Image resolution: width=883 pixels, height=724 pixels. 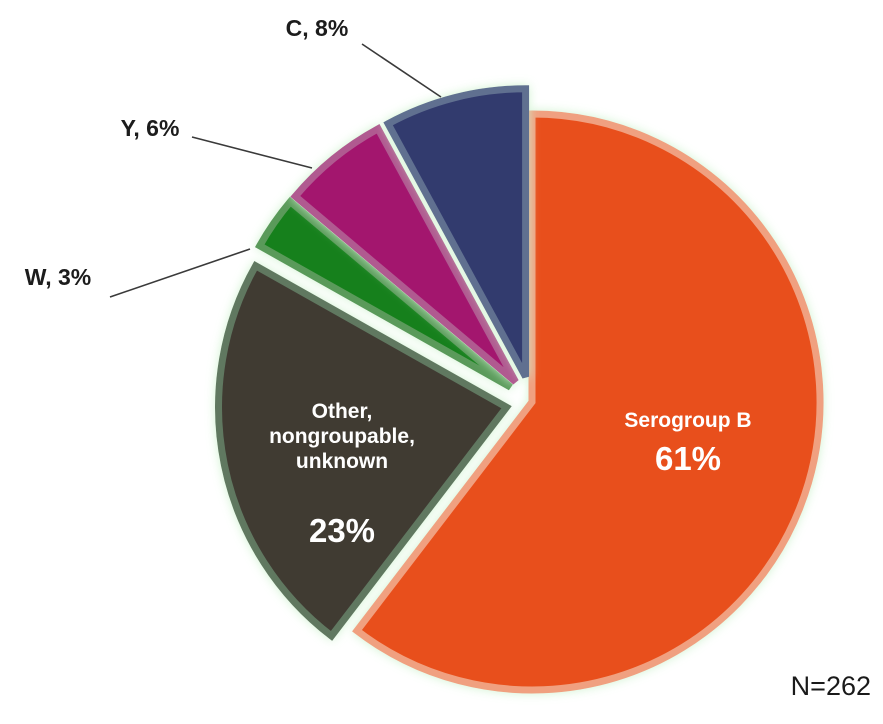 I want to click on slice-outer-label: Y, 6%, so click(x=150, y=128).